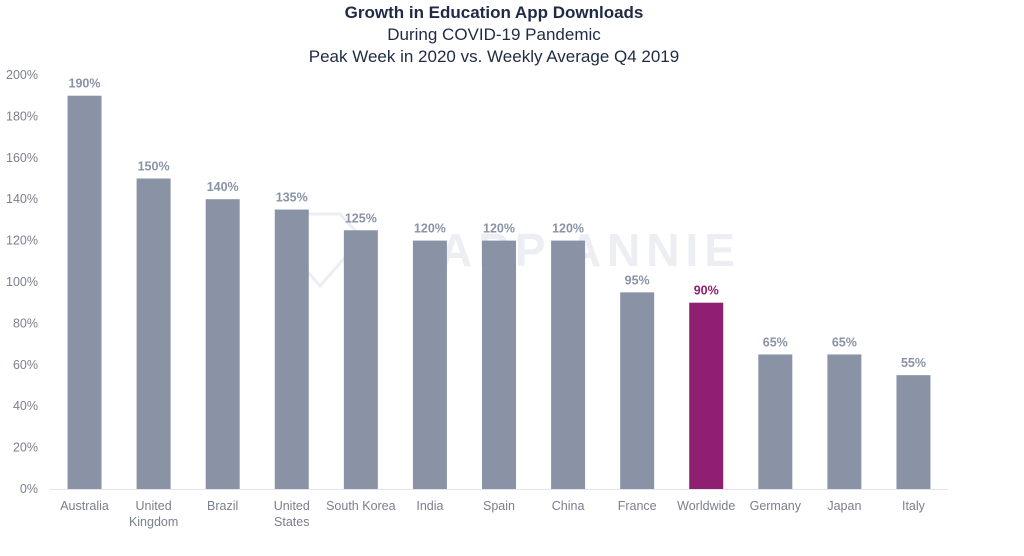  I want to click on y-tick-label: 40%, so click(25, 406).